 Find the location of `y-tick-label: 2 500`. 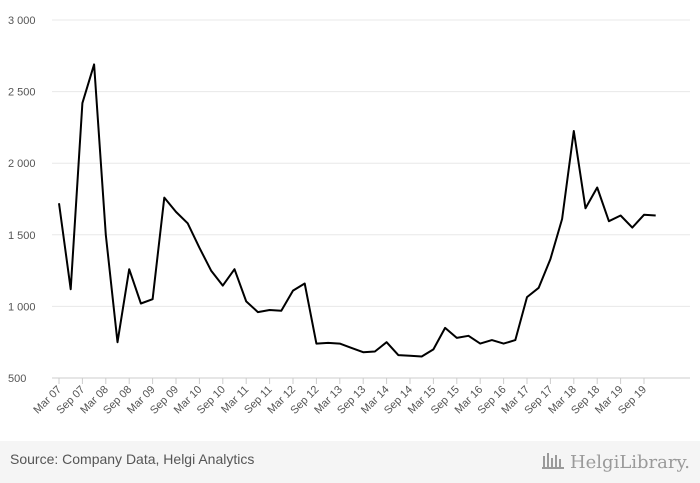

y-tick-label: 2 500 is located at coordinates (22, 93).